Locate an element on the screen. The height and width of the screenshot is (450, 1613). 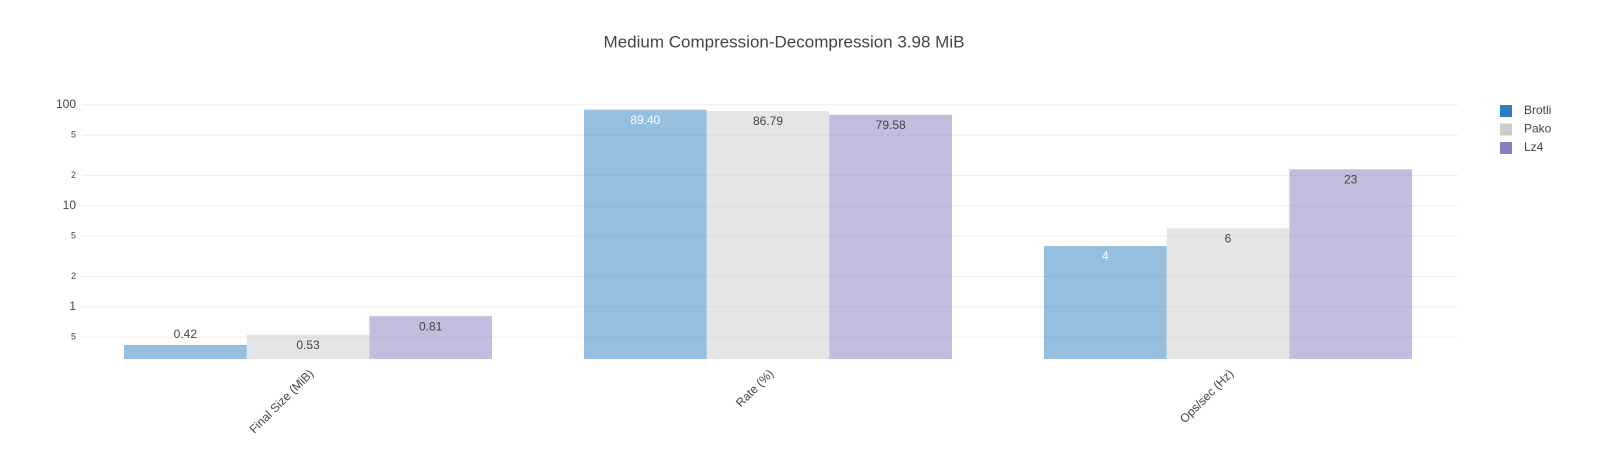
legend-label: Brotli is located at coordinates (1537, 110).